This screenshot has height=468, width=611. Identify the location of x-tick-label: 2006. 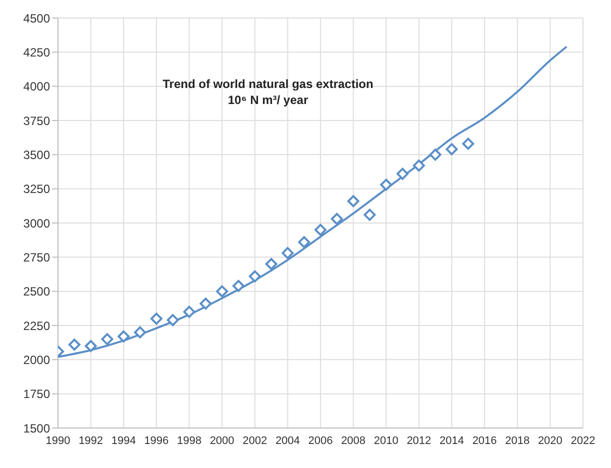
(320, 440).